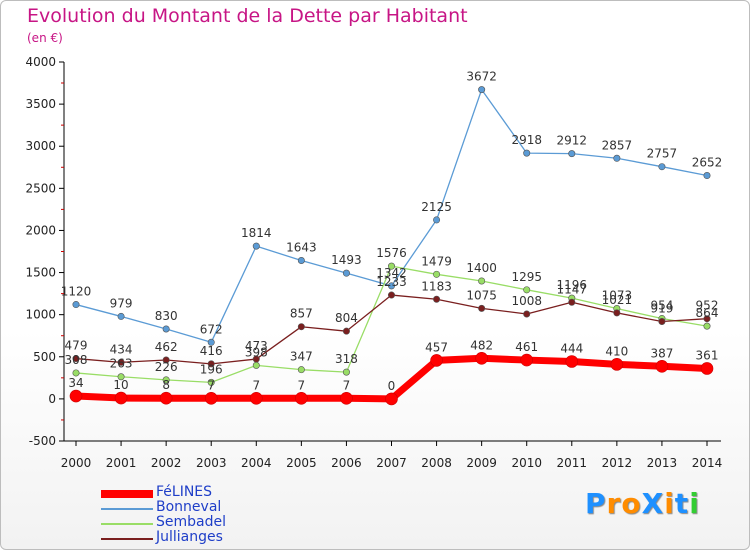 The width and height of the screenshot is (750, 550). What do you see at coordinates (211, 351) in the screenshot?
I see `data-label: 416` at bounding box center [211, 351].